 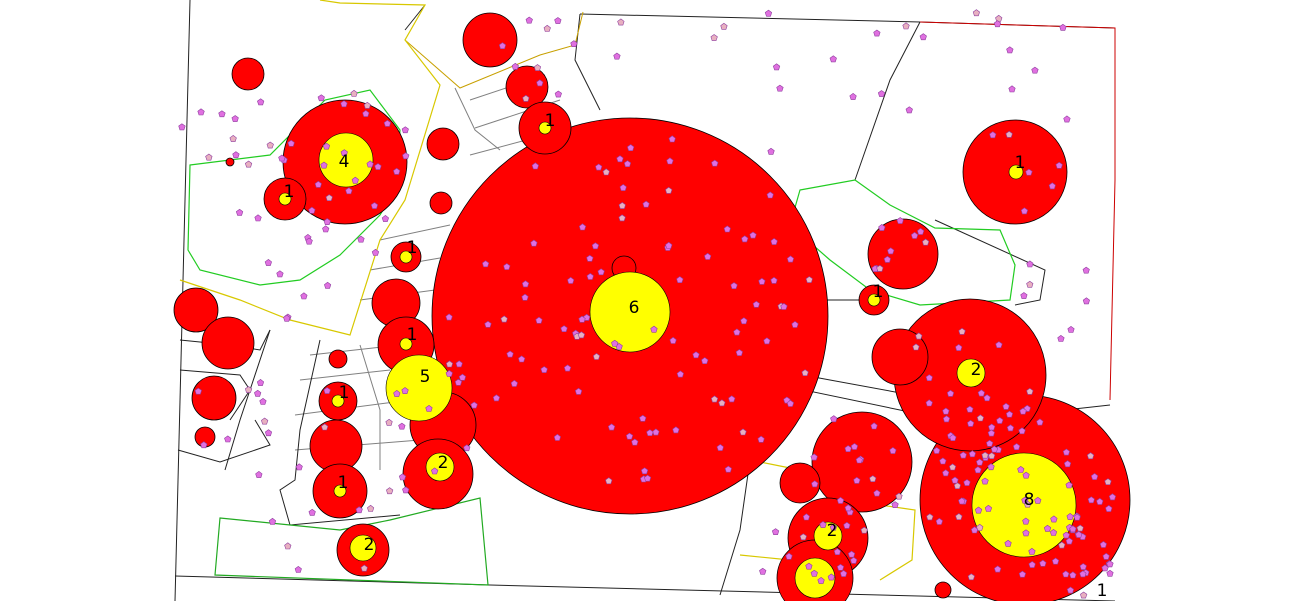 I want to click on zone-green-east, so click(x=902, y=242).